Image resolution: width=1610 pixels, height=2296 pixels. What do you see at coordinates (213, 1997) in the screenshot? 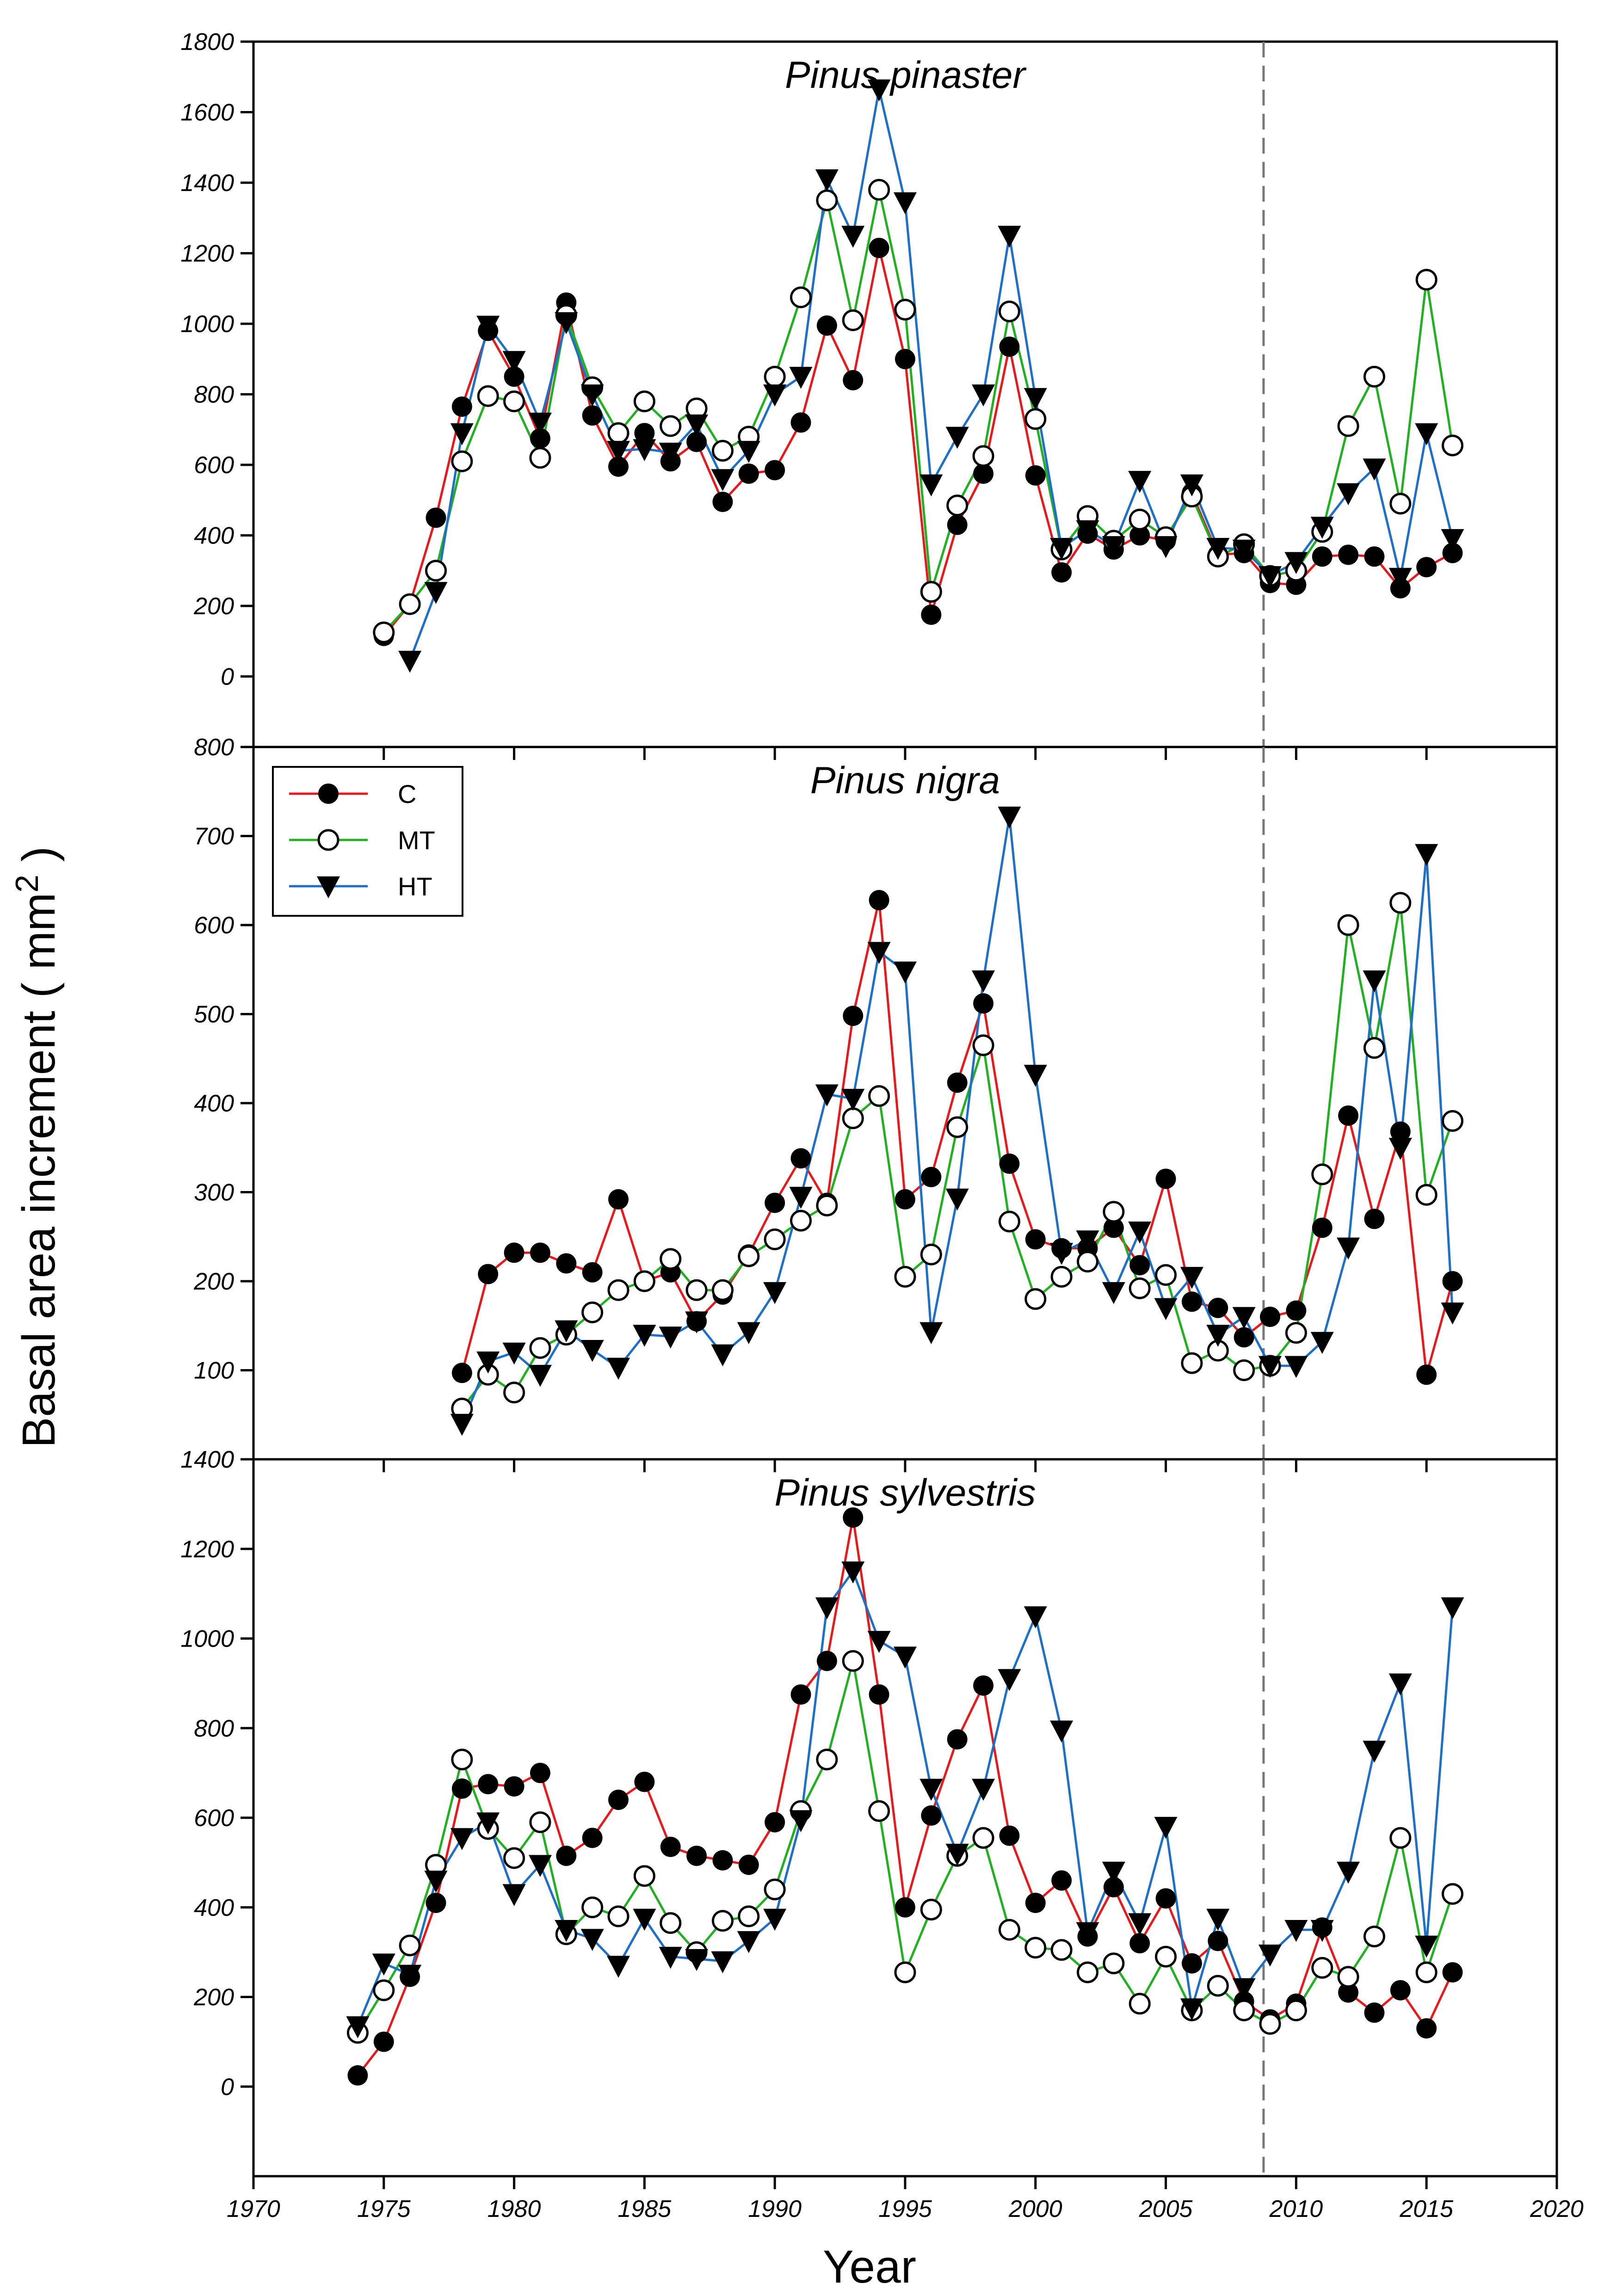
I see `y-tick-label: 200` at bounding box center [213, 1997].